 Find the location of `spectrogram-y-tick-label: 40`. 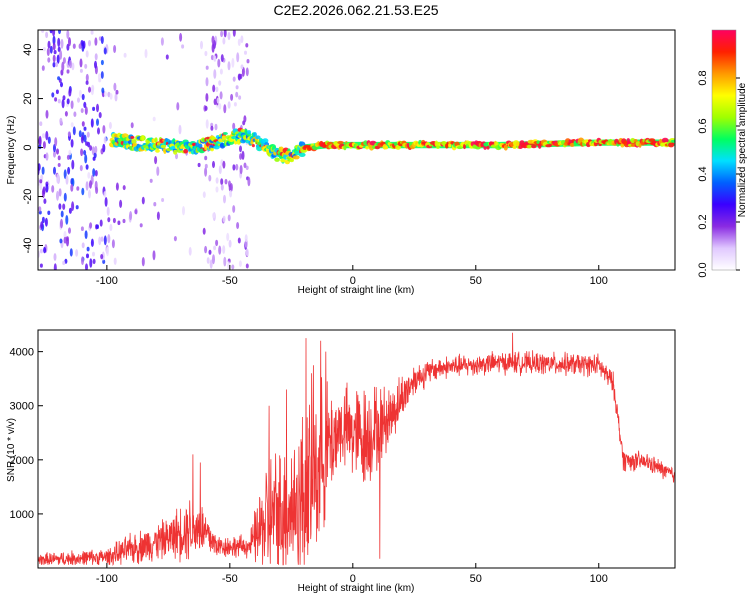

spectrogram-y-tick-label: 40 is located at coordinates (28, 49).